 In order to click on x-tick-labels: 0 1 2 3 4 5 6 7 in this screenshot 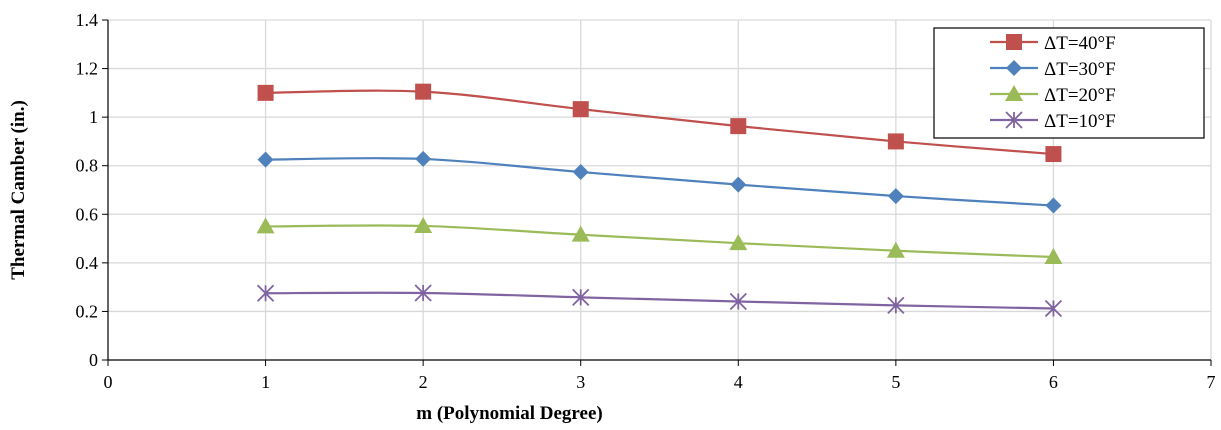, I will do `click(660, 382)`.